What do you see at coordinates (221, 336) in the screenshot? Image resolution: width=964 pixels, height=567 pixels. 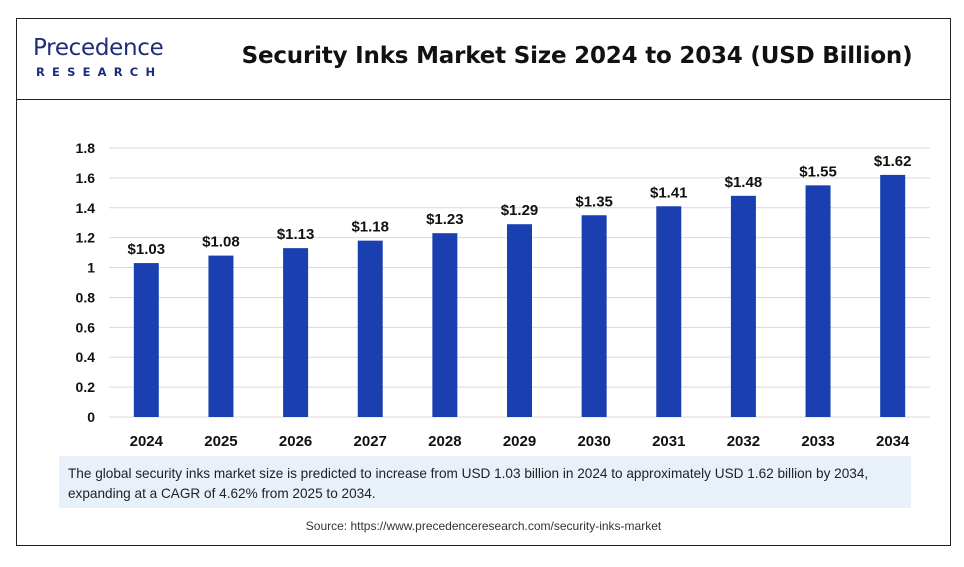 I see `bar-2025` at bounding box center [221, 336].